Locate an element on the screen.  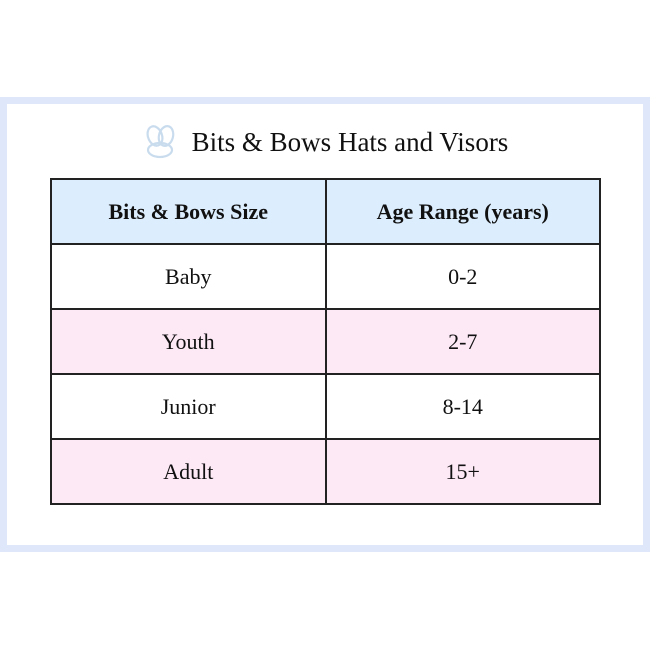
header-age: Age Range (years) is located at coordinates (462, 211).